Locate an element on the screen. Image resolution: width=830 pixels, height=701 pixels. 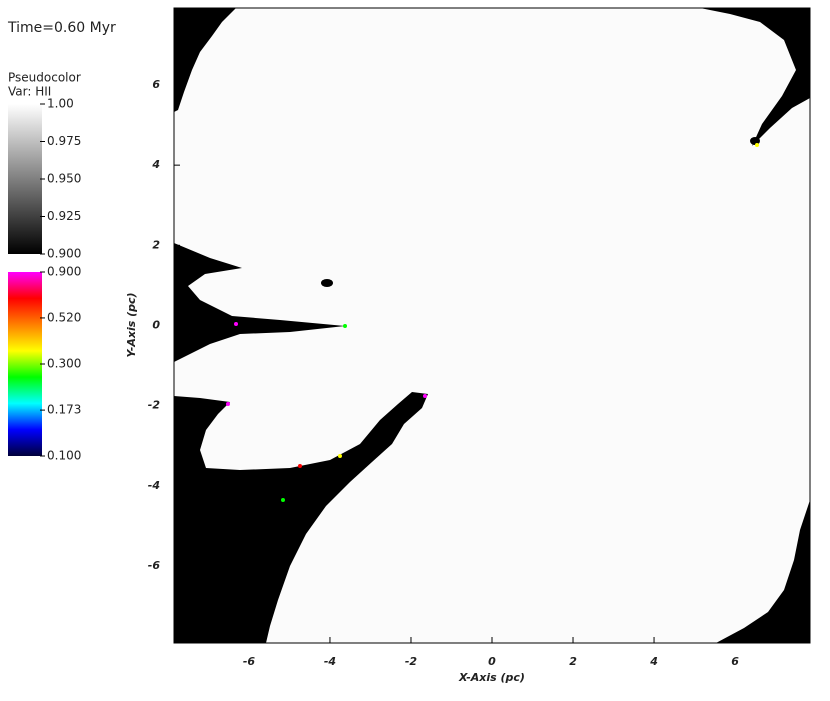
colorbar-tick-label: 0.173 is located at coordinates (64, 410).